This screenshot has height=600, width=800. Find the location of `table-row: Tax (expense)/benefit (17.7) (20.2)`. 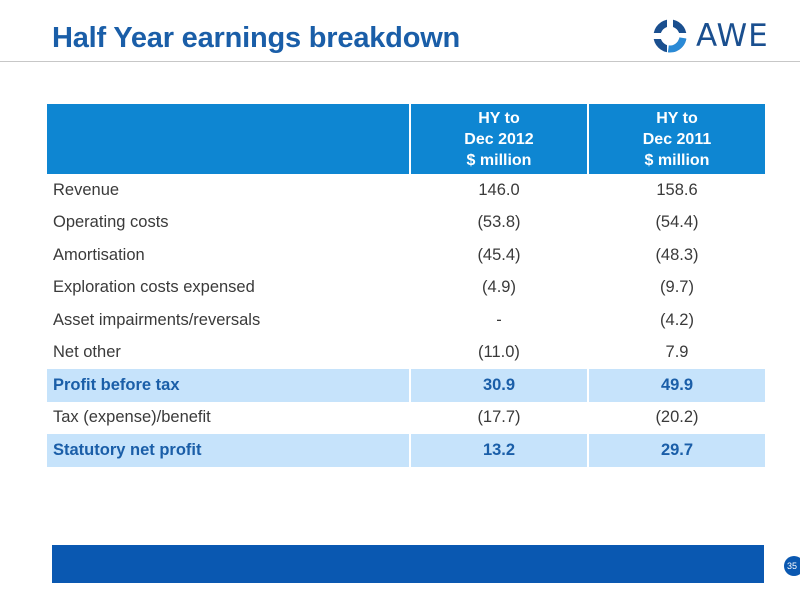

table-row: Tax (expense)/benefit (17.7) (20.2) is located at coordinates (406, 417).